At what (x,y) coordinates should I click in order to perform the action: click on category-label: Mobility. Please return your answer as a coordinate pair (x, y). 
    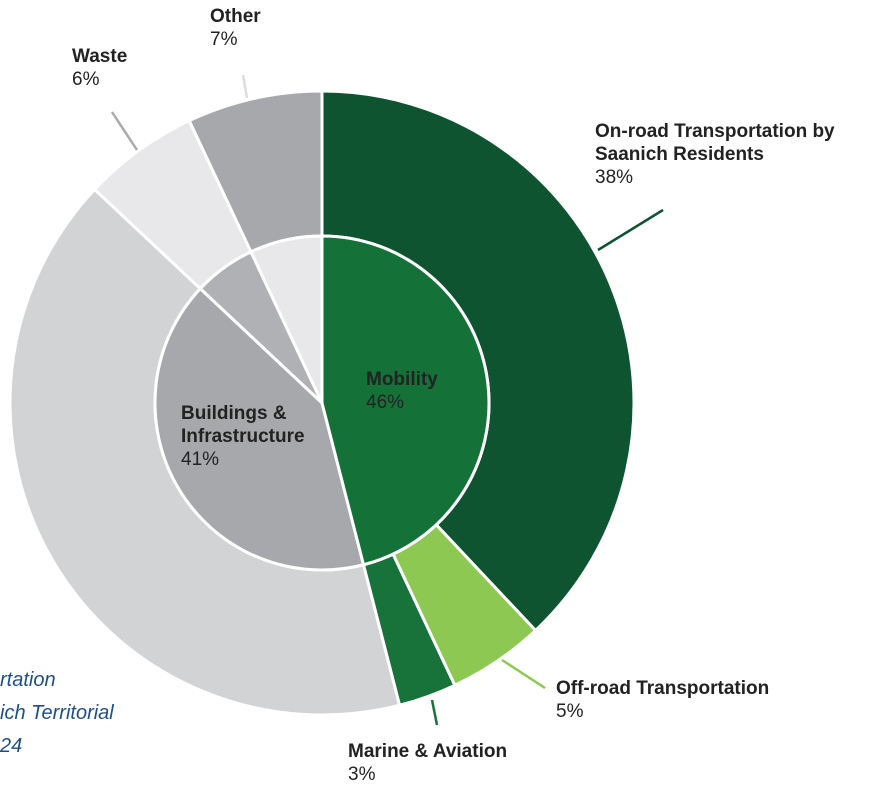
    Looking at the image, I should click on (402, 379).